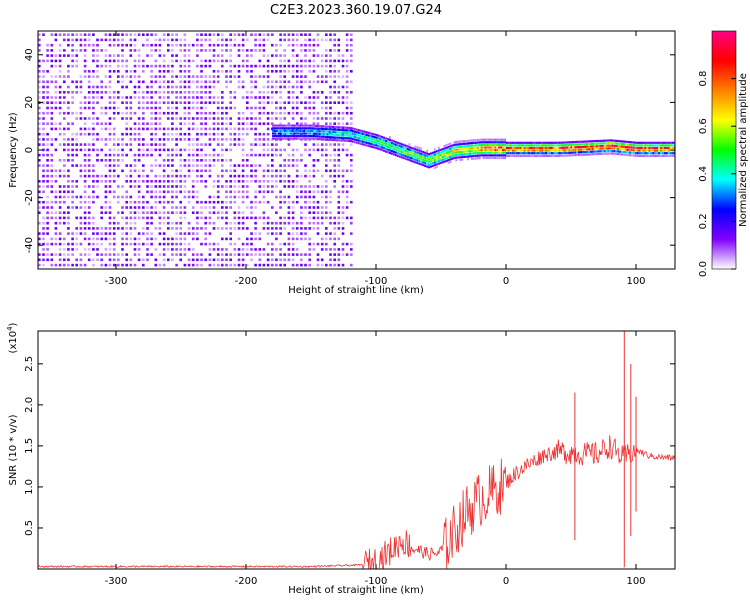 Image resolution: width=750 pixels, height=600 pixels. I want to click on colorbar-tick-label: 0.0, so click(703, 269).